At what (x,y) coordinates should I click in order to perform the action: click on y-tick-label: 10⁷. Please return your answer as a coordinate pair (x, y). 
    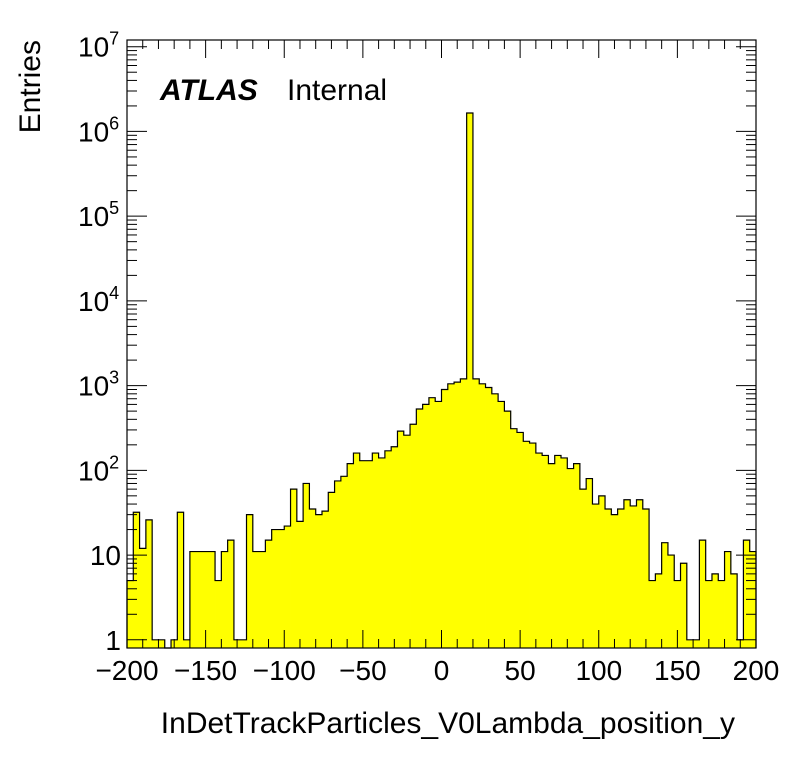
    Looking at the image, I should click on (98, 46).